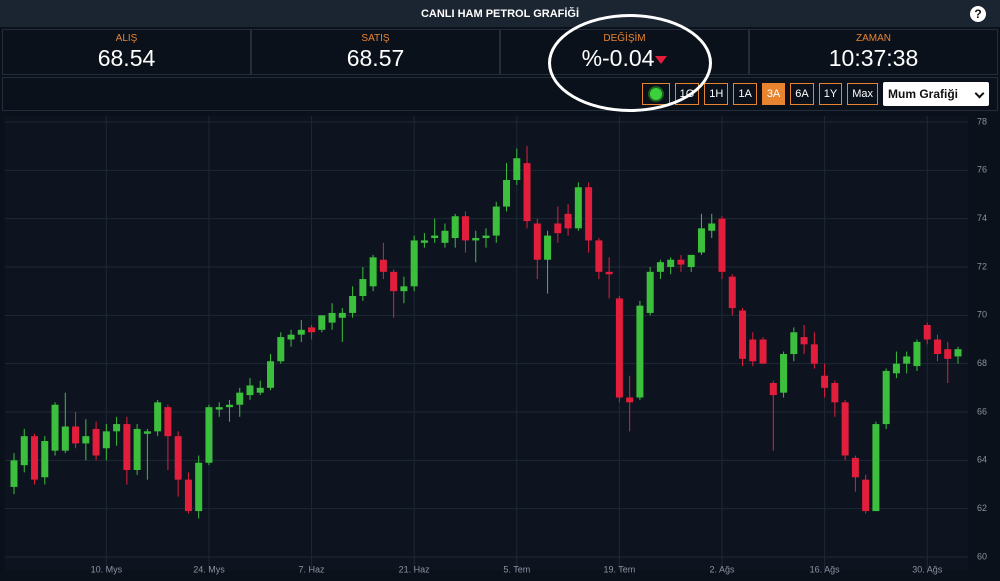  I want to click on x-tick-label: 5. Tem, so click(516, 569).